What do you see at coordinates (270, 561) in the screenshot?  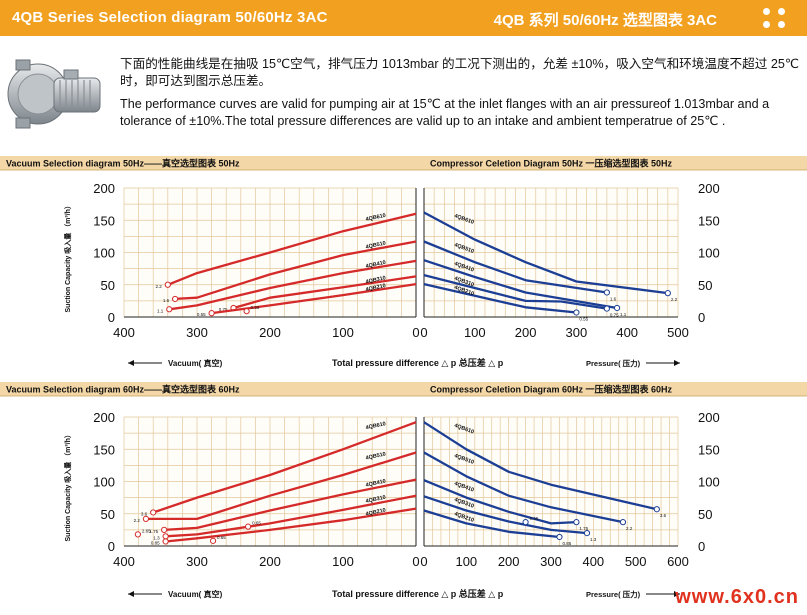 I see `vacuum-x-tick-label: 200` at bounding box center [270, 561].